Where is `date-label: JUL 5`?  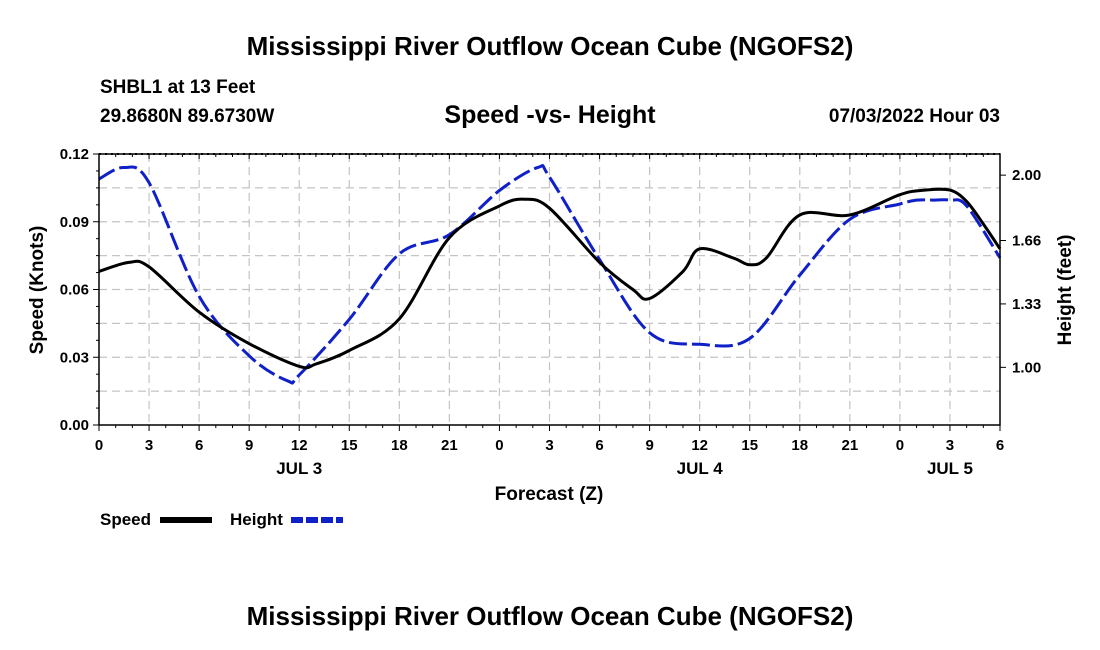 date-label: JUL 5 is located at coordinates (950, 468).